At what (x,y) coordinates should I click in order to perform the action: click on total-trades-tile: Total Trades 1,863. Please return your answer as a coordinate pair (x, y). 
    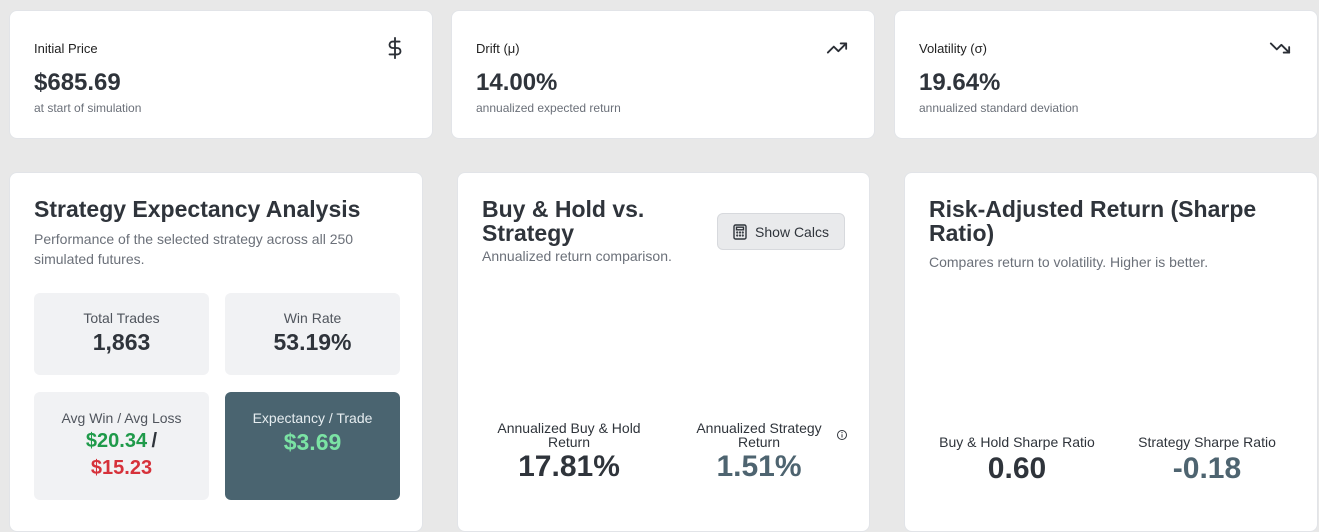
    Looking at the image, I should click on (121, 334).